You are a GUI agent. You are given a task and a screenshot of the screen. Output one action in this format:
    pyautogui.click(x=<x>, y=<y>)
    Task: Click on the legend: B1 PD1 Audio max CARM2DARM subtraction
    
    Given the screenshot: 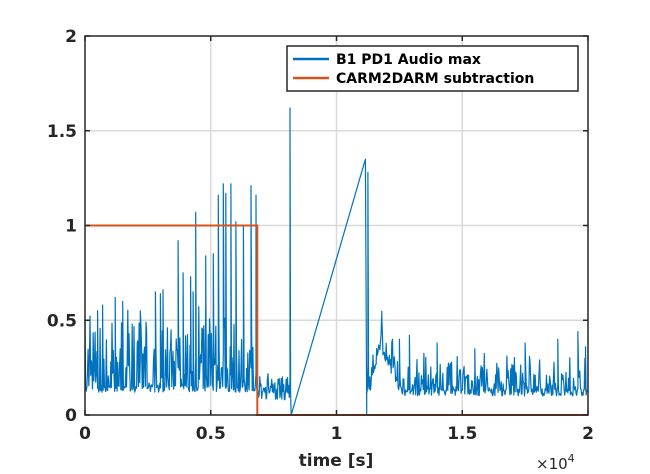 What is the action you would take?
    pyautogui.click(x=432, y=68)
    